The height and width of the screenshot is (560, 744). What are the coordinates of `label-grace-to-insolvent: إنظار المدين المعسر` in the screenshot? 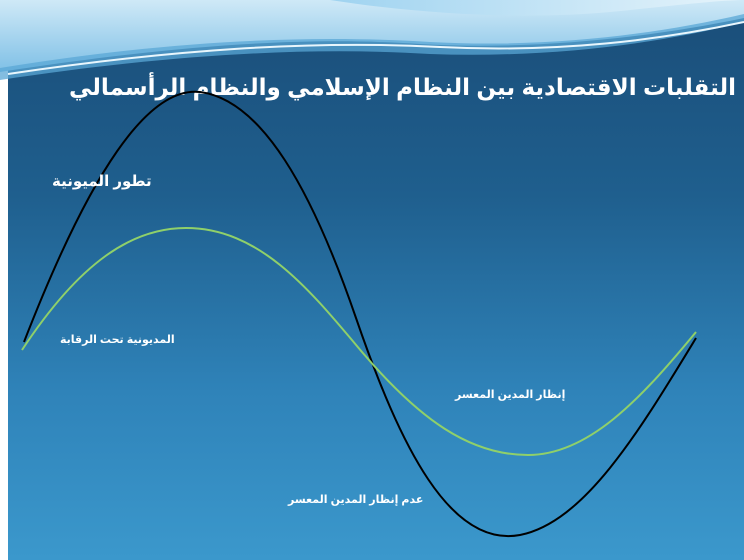 It's located at (510, 395).